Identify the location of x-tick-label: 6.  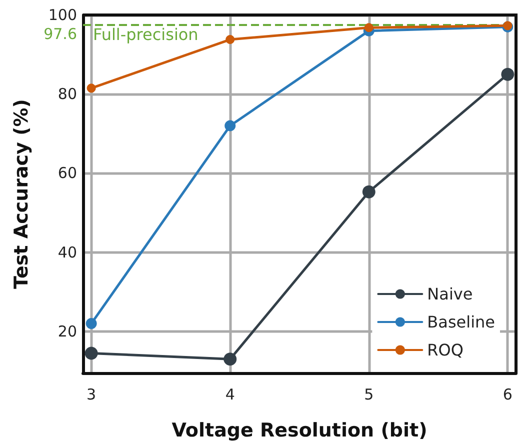
(507, 395).